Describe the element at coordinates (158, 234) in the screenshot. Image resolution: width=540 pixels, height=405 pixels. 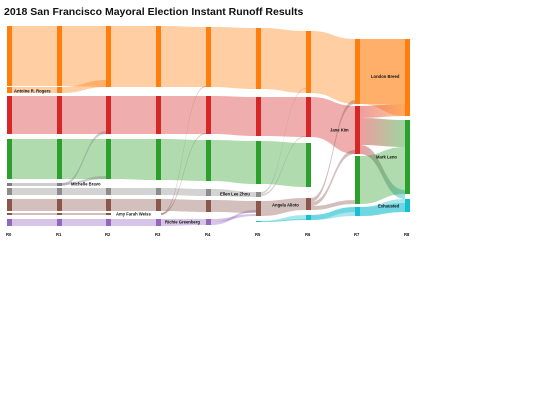
I see `round-tick-R3: R3` at that location.